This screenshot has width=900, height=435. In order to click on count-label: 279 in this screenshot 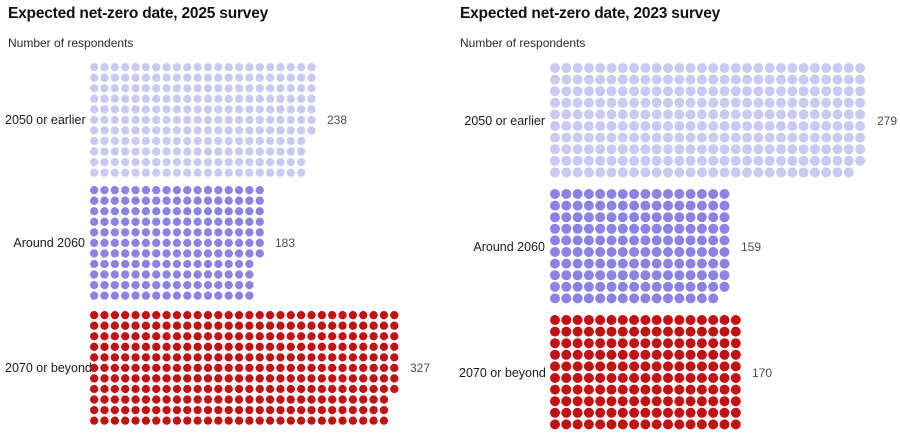, I will do `click(887, 120)`.